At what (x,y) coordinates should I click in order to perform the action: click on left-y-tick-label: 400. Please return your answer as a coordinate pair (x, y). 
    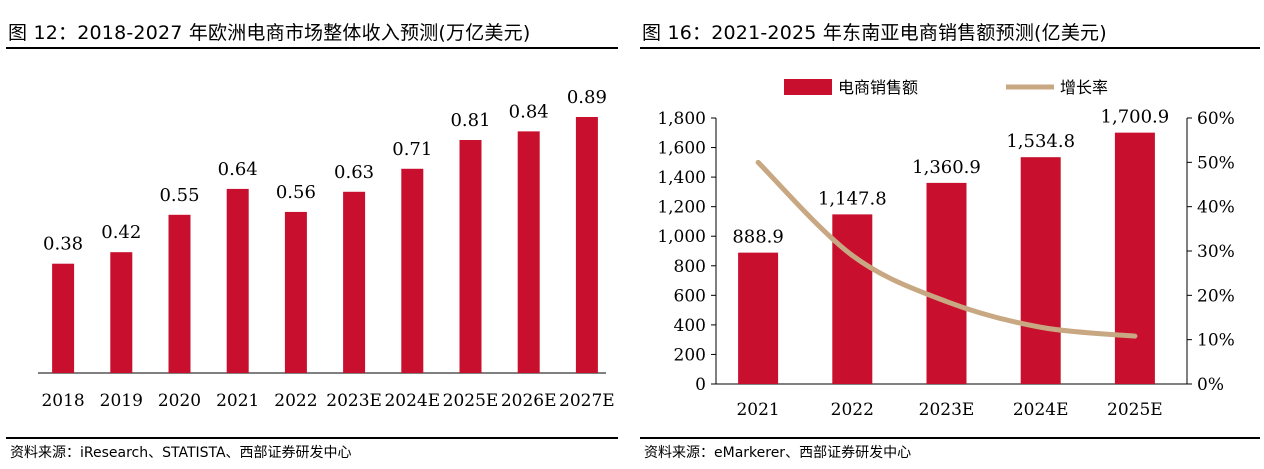
    Looking at the image, I should click on (690, 326).